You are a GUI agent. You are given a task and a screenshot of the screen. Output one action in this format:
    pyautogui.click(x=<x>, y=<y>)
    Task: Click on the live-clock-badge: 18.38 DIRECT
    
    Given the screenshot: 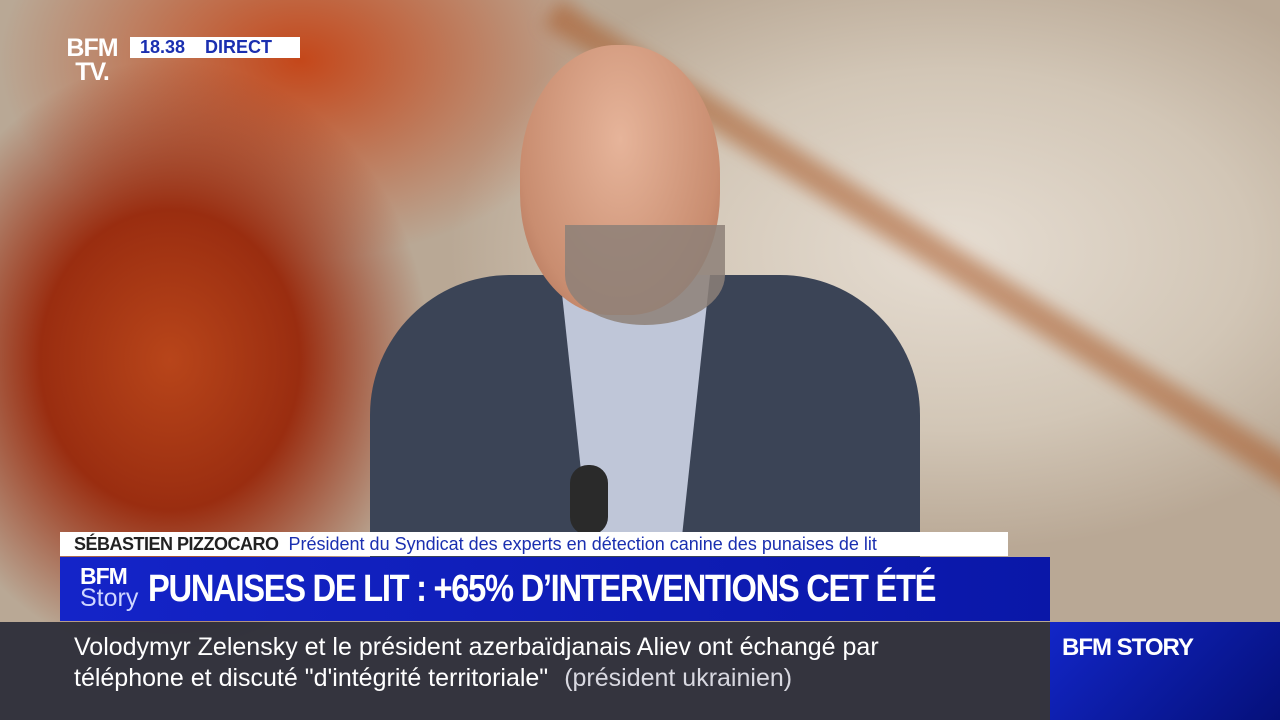 What is the action you would take?
    pyautogui.click(x=215, y=47)
    